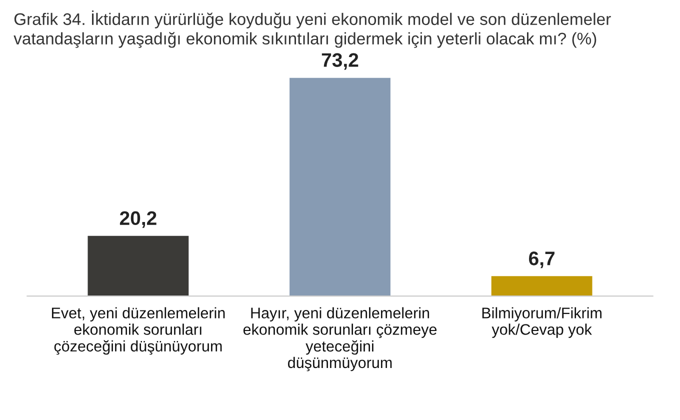  Describe the element at coordinates (340, 61) in the screenshot. I see `data-label: 73,2` at that location.